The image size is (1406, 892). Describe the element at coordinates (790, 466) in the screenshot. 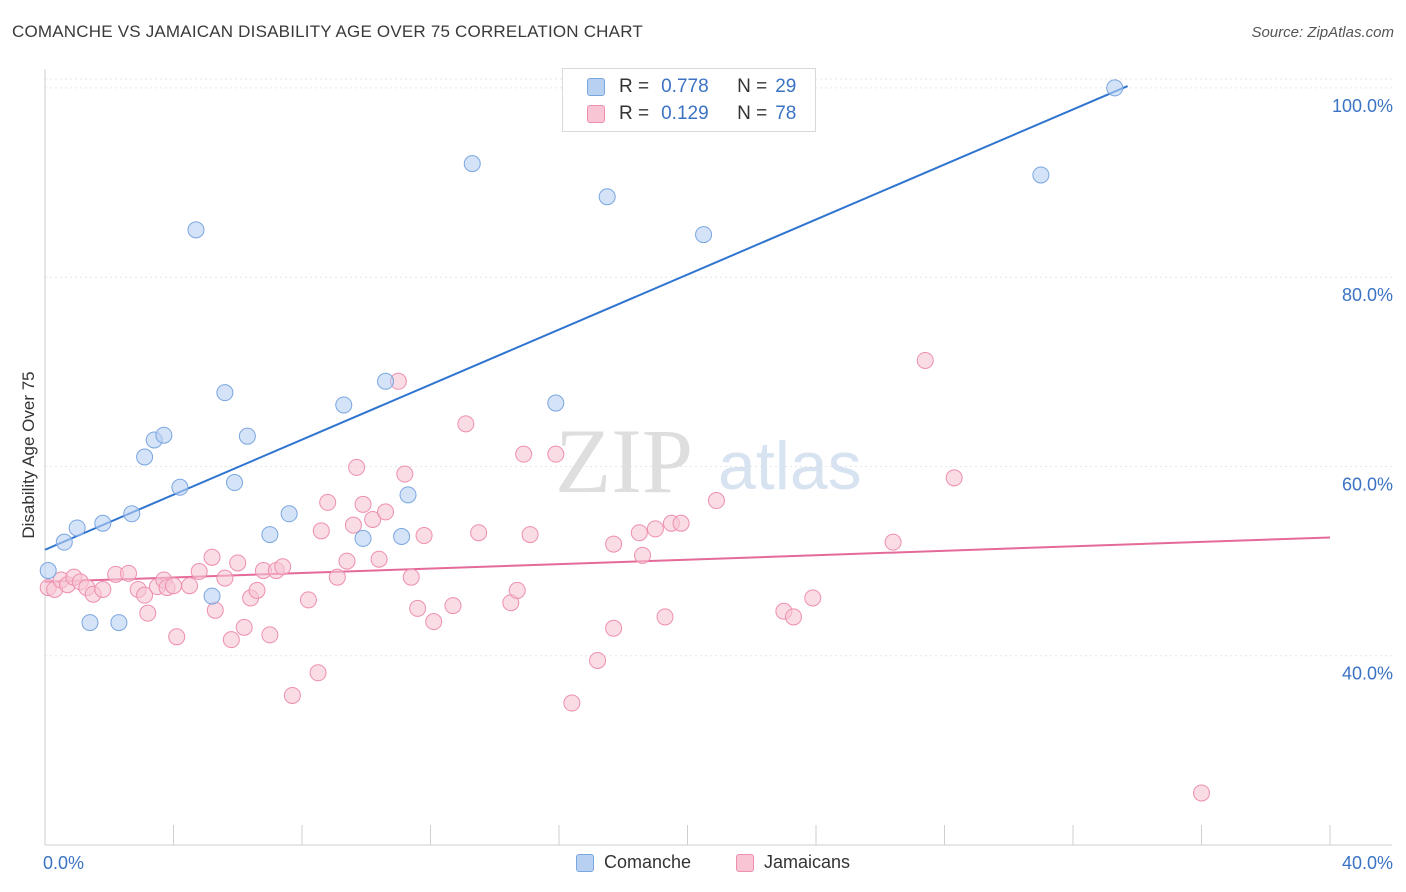

I see `watermark-atlas: atlas` at that location.